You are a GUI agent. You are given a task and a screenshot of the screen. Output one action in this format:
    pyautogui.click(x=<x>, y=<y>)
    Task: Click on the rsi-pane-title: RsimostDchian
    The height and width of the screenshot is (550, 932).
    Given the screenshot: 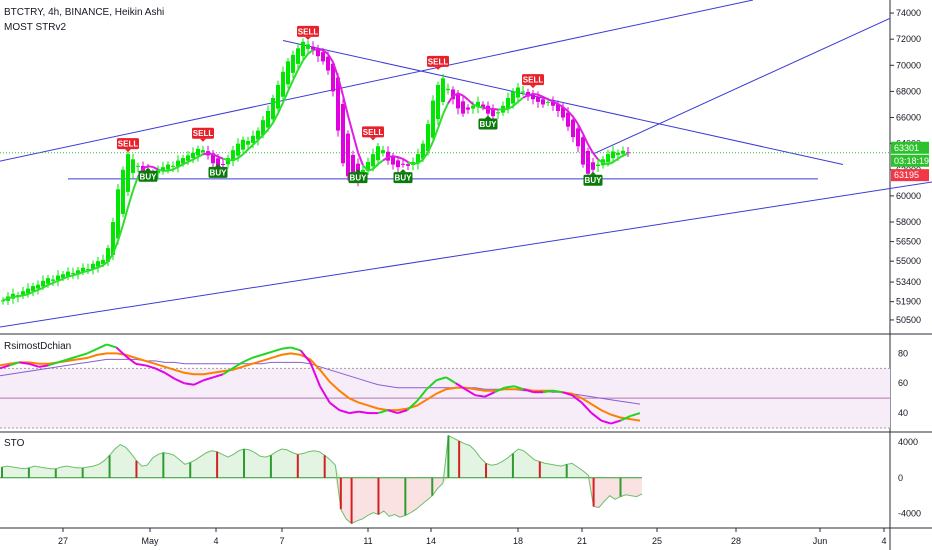 What is the action you would take?
    pyautogui.click(x=38, y=346)
    